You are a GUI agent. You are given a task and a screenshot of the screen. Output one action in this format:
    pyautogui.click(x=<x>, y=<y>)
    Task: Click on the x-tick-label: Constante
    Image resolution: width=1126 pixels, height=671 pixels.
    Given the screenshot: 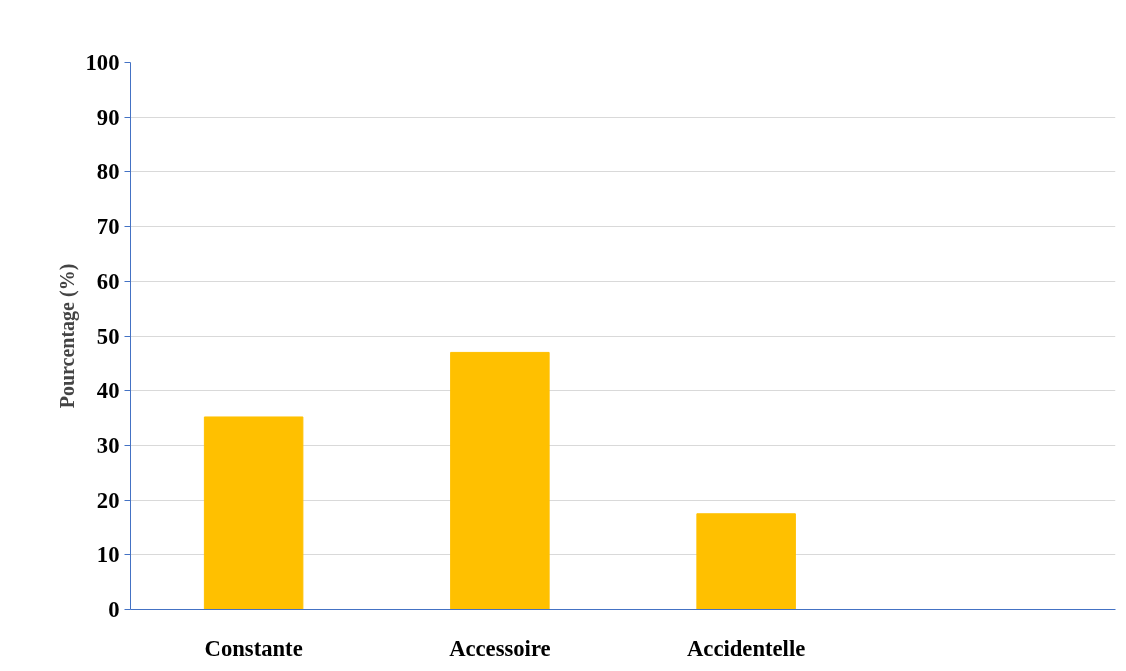 What is the action you would take?
    pyautogui.click(x=253, y=648)
    